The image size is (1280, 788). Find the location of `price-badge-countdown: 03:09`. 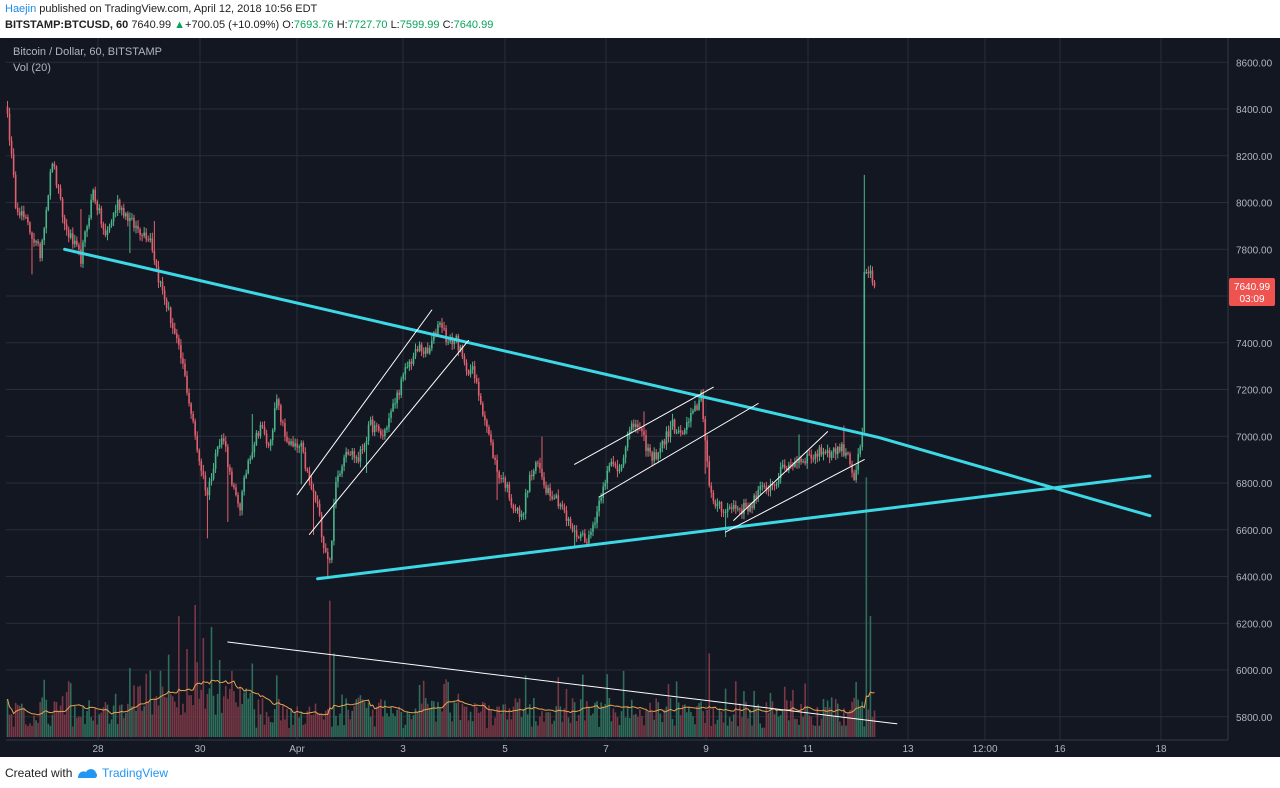

price-badge-countdown: 03:09 is located at coordinates (1251, 299).